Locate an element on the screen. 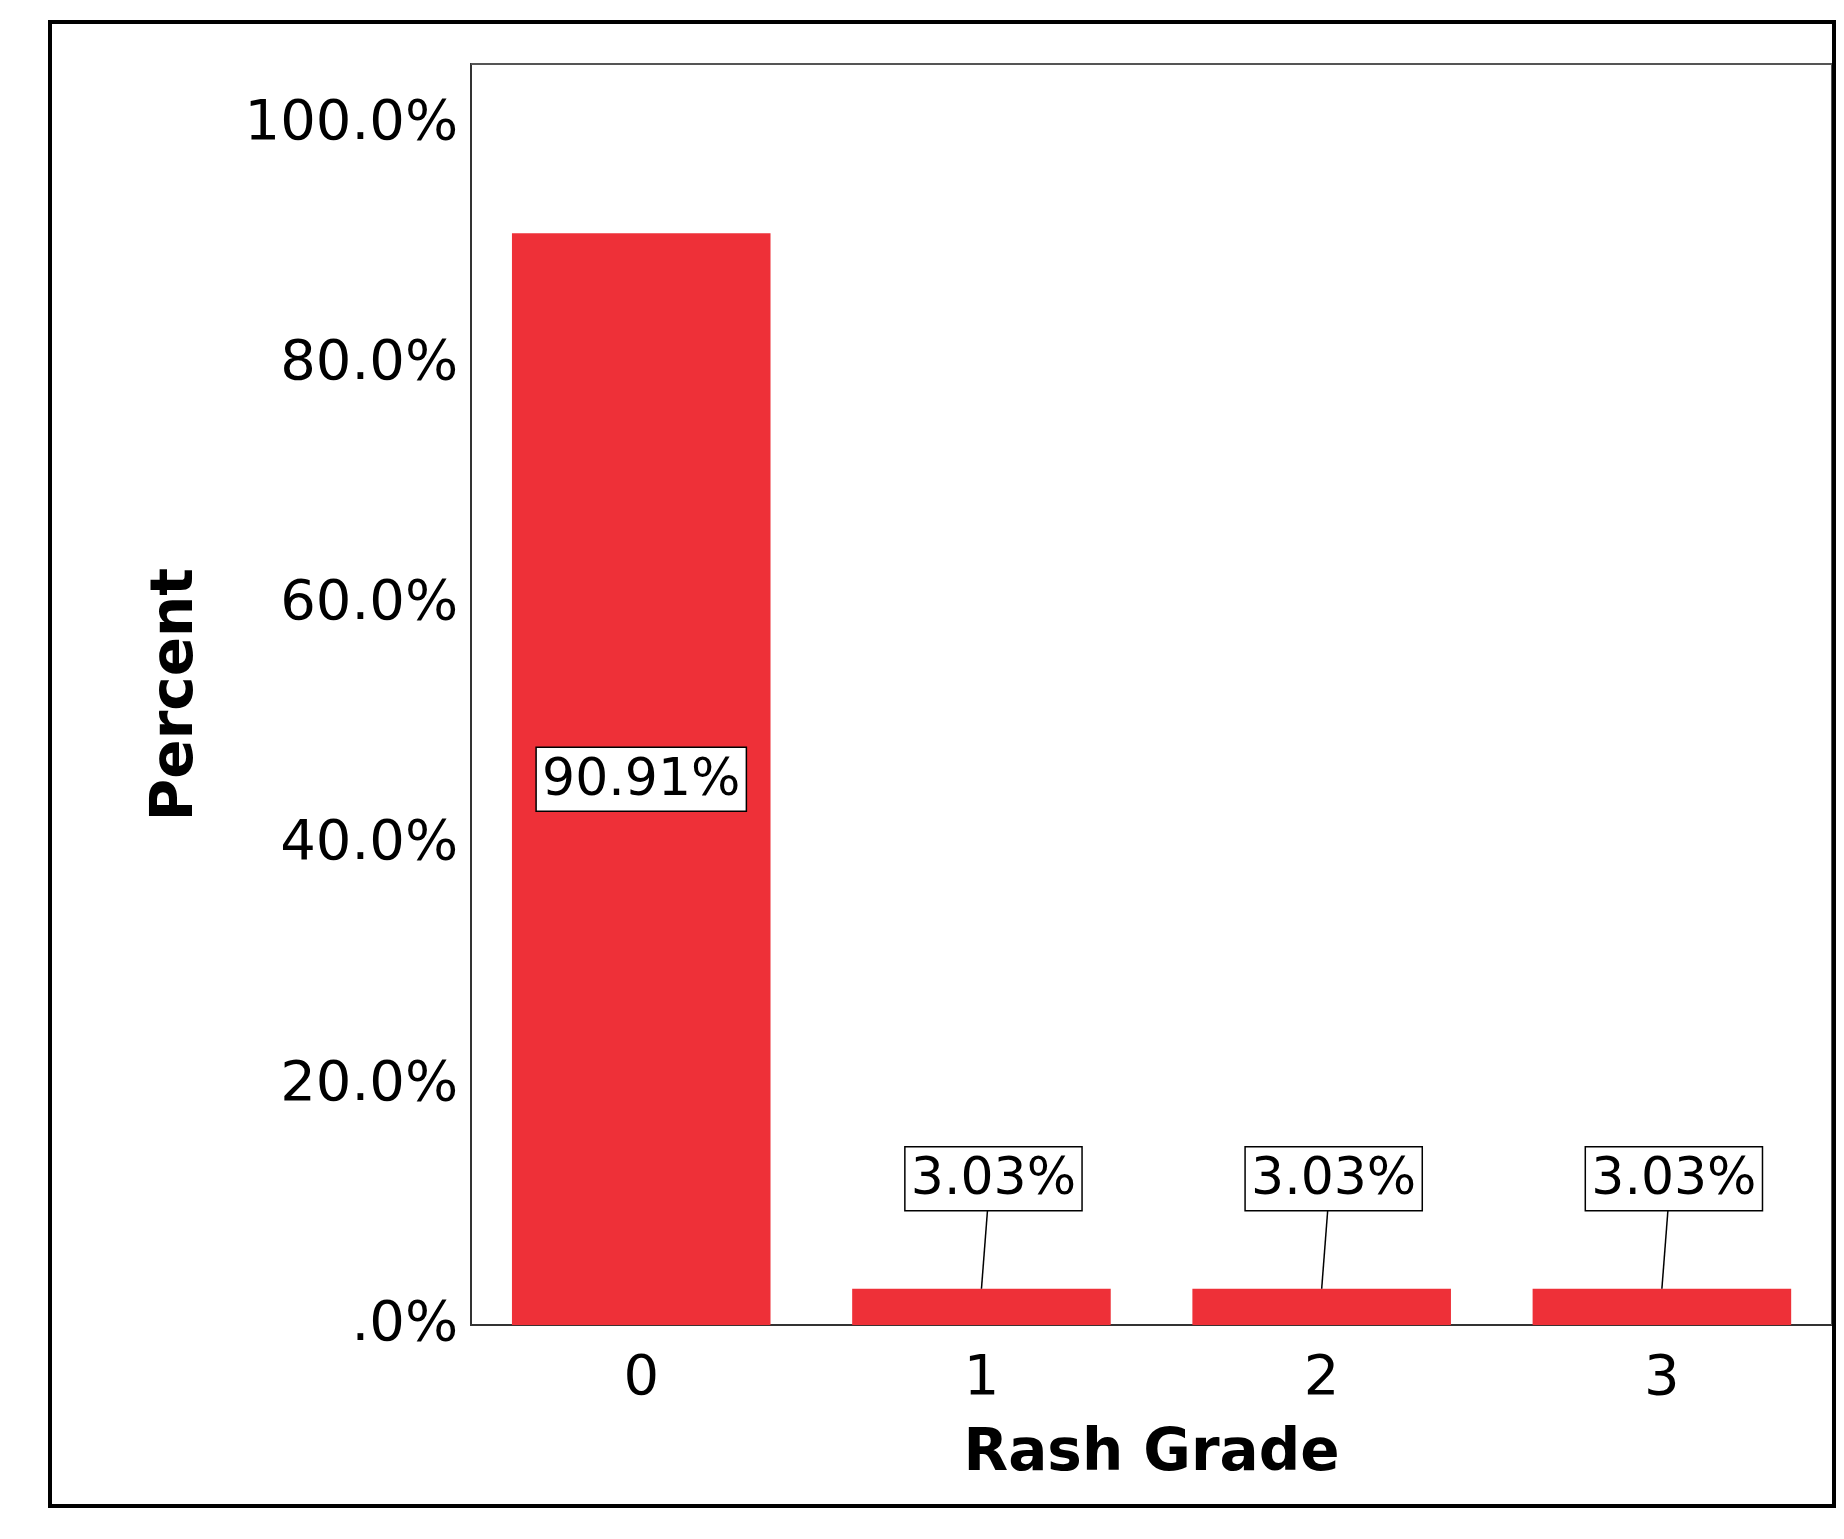  y-tick-label: .0% is located at coordinates (405, 1320).